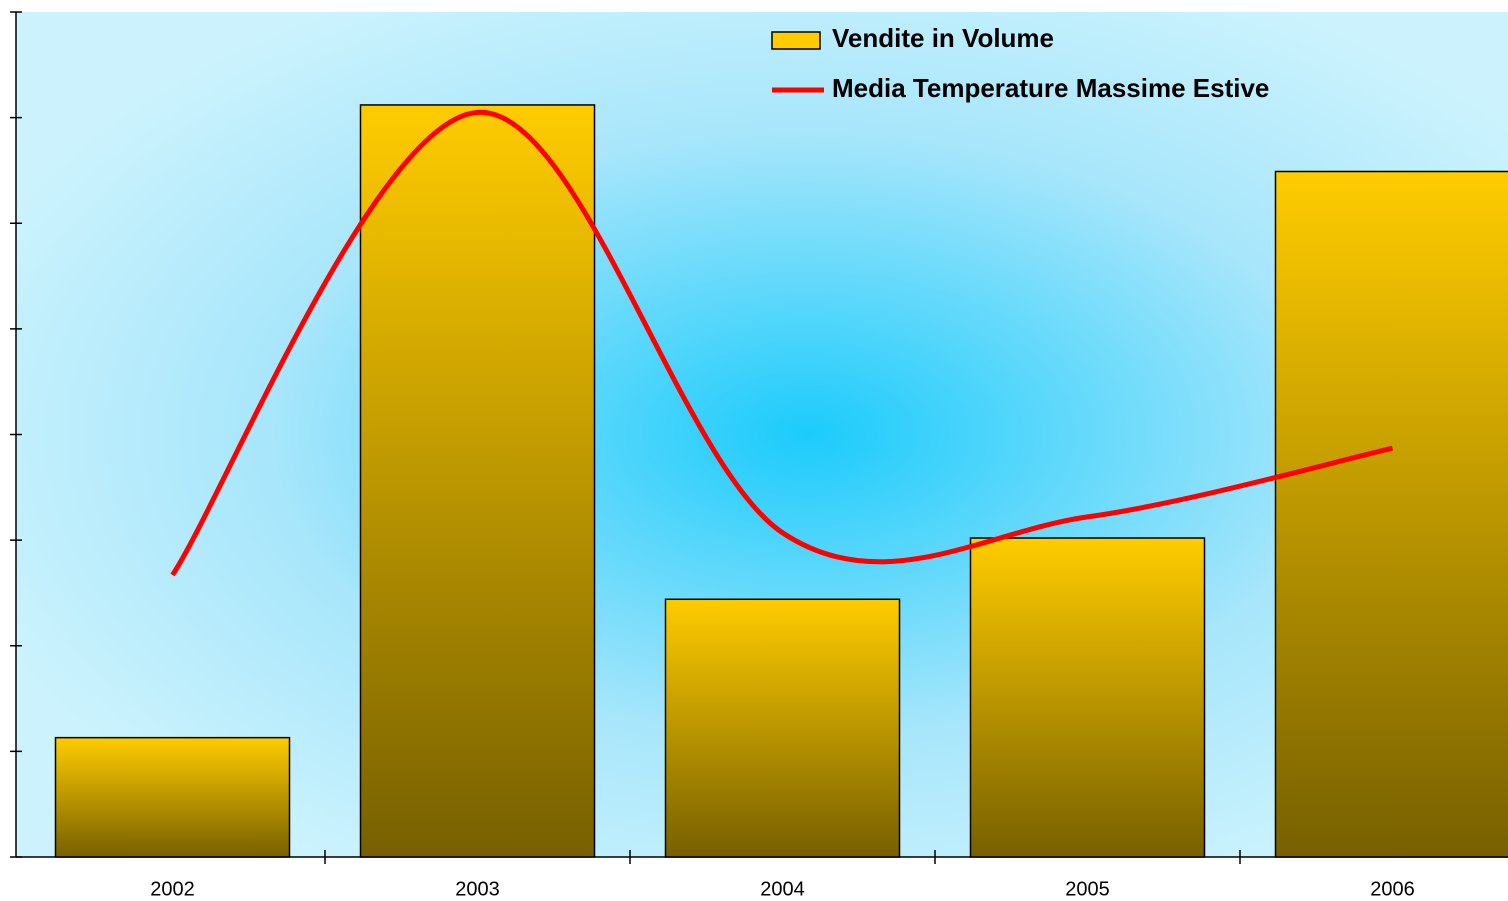  I want to click on x-tick-label: 2005, so click(1087, 889).